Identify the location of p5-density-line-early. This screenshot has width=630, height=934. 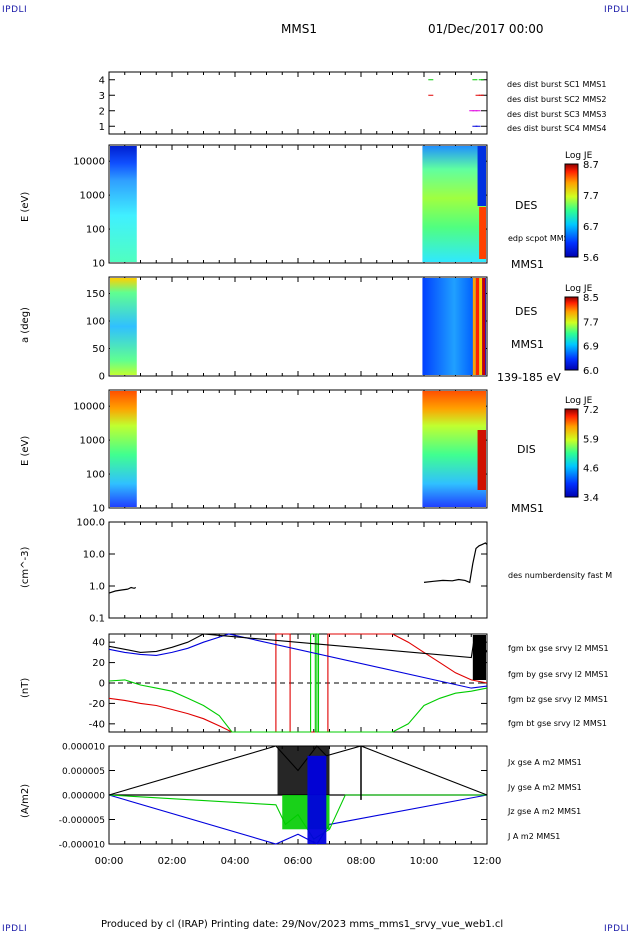
(122, 590).